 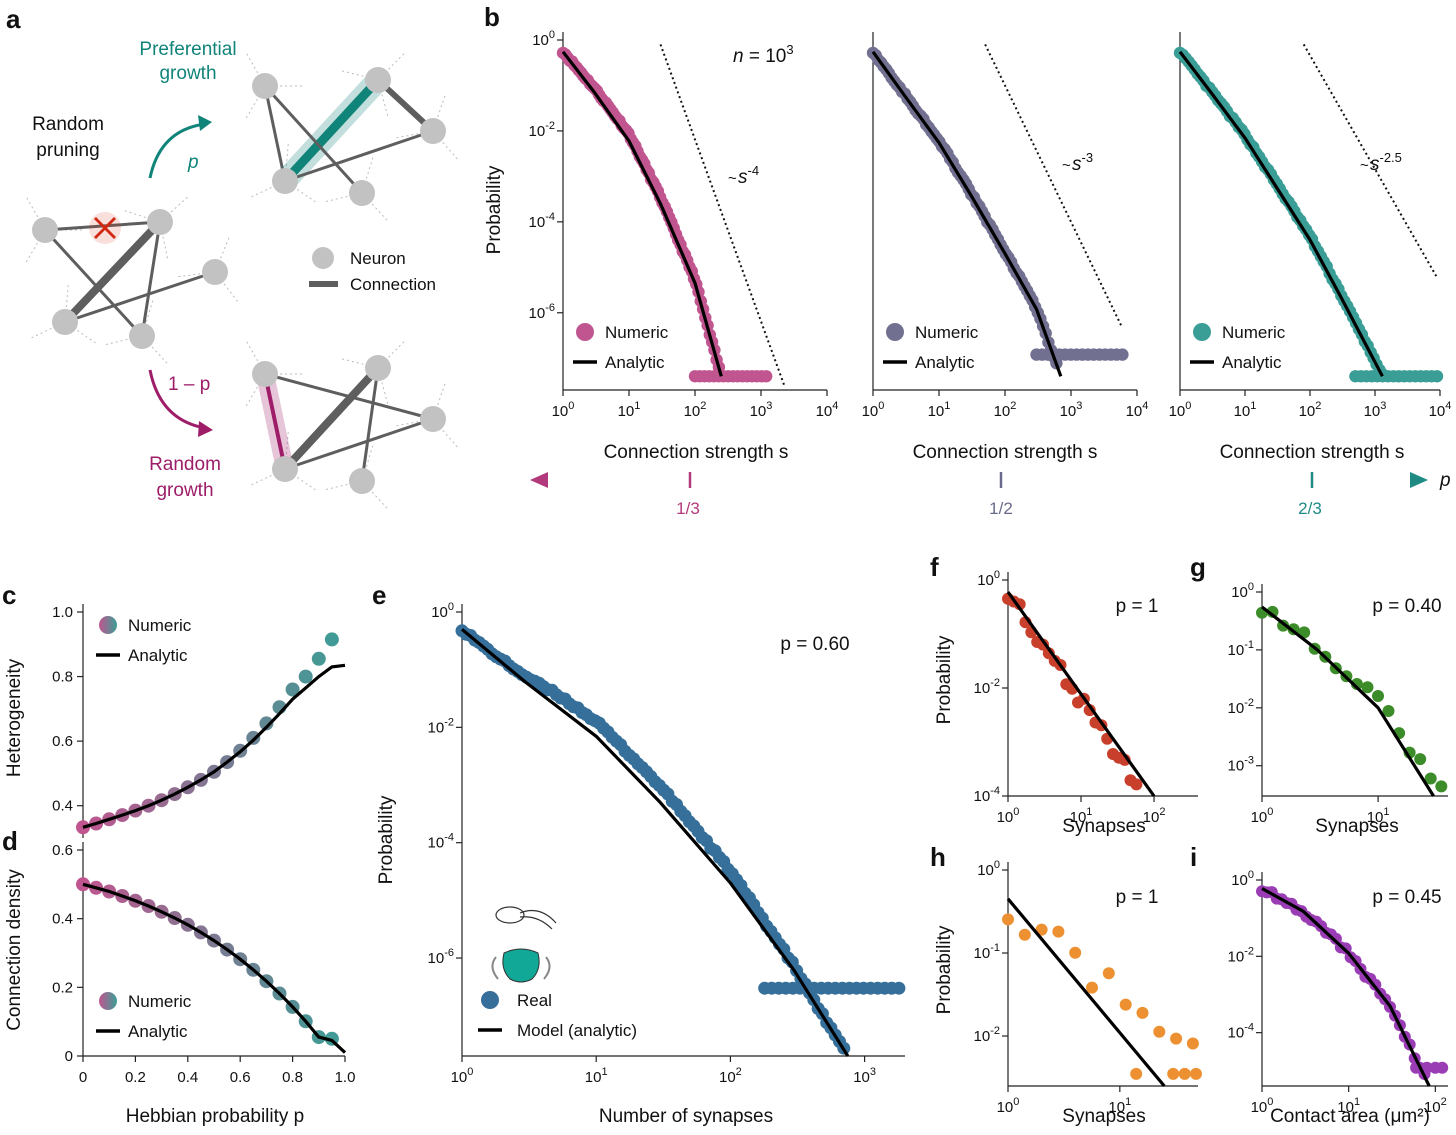 I want to click on guide-label: s-4, so click(x=748, y=175).